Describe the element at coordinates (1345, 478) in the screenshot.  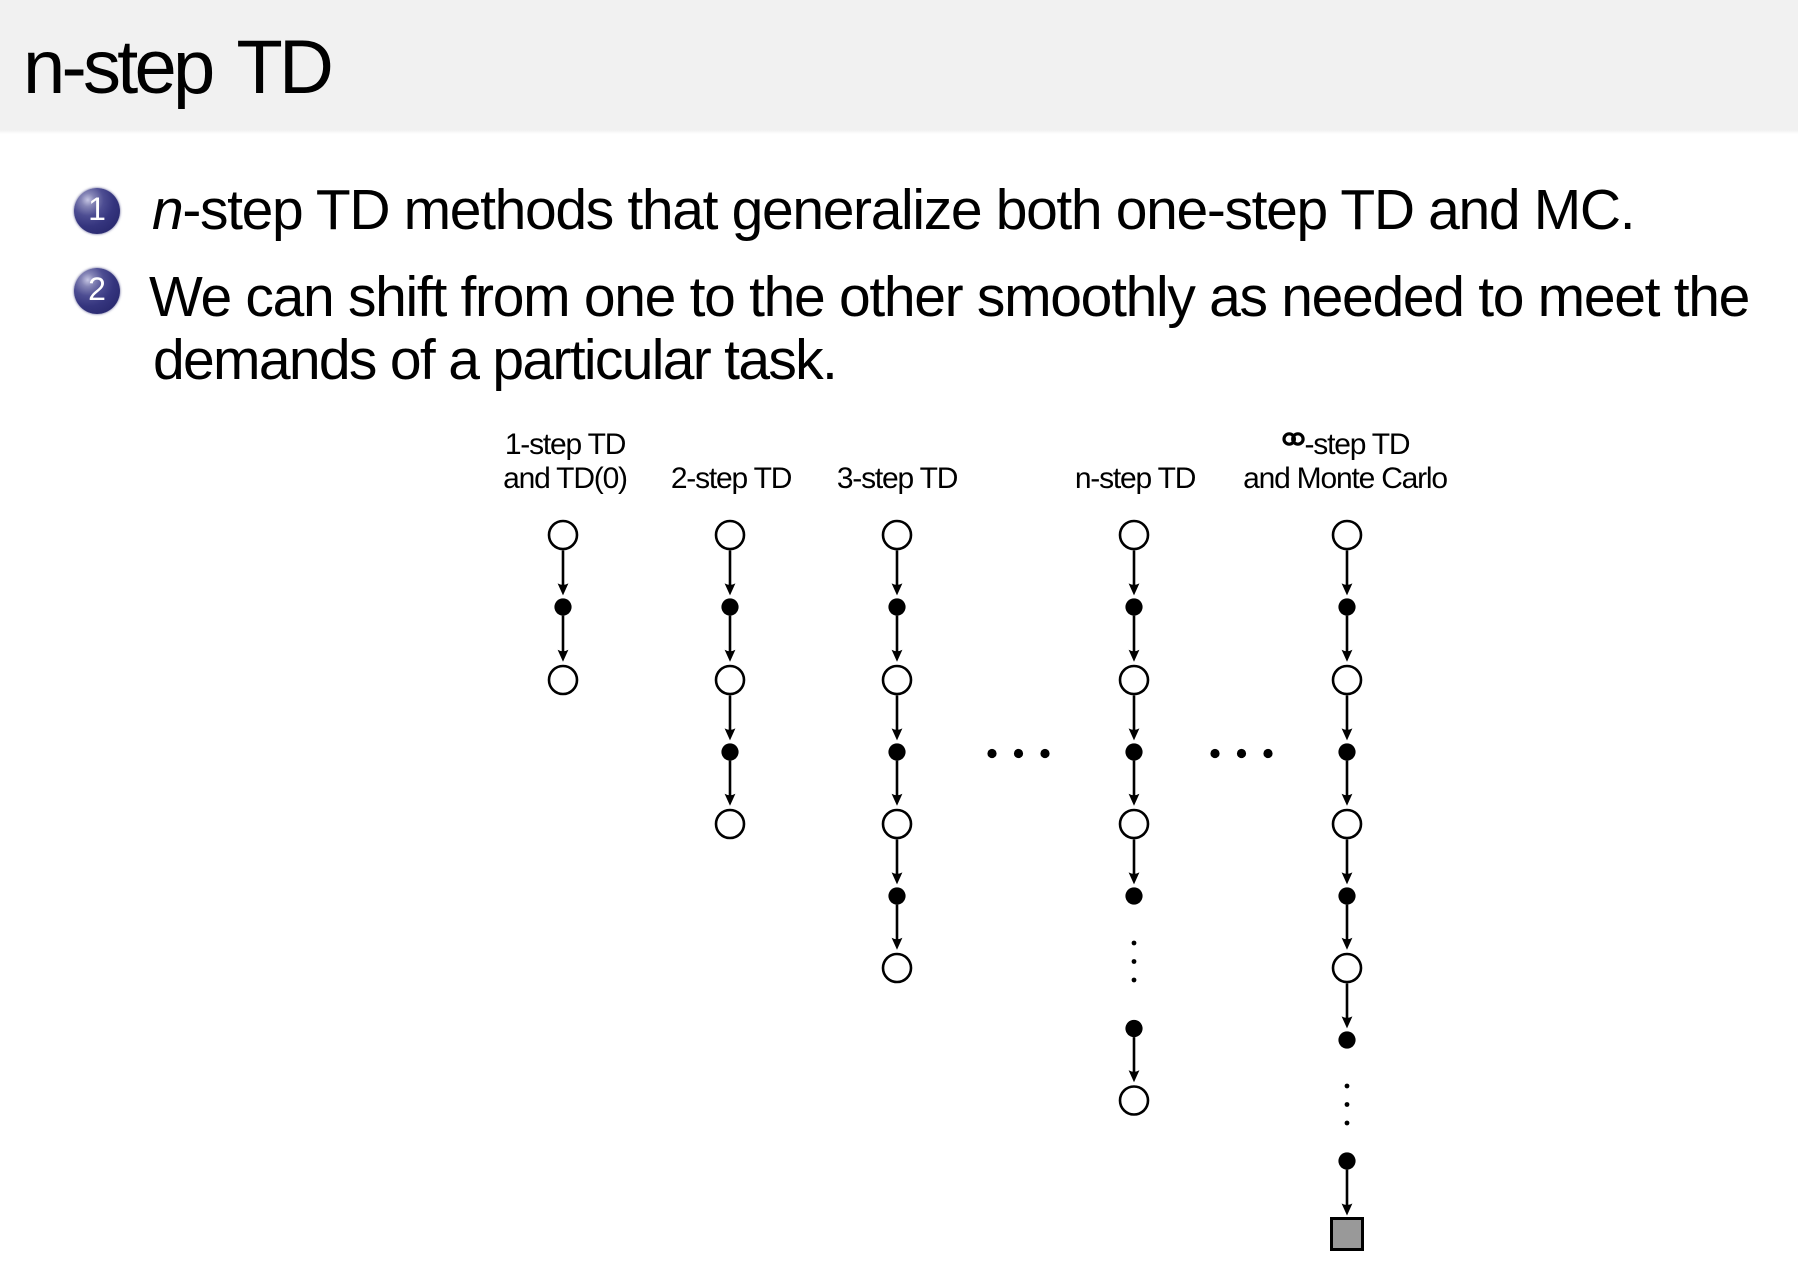
I see `svg-text: and Monte Carlo` at that location.